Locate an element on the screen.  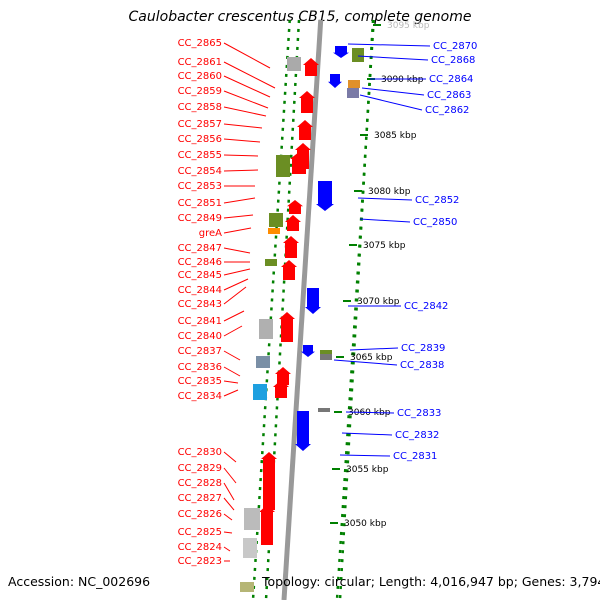
gene-label-left: CC_2824 is located at coordinates (200, 547).